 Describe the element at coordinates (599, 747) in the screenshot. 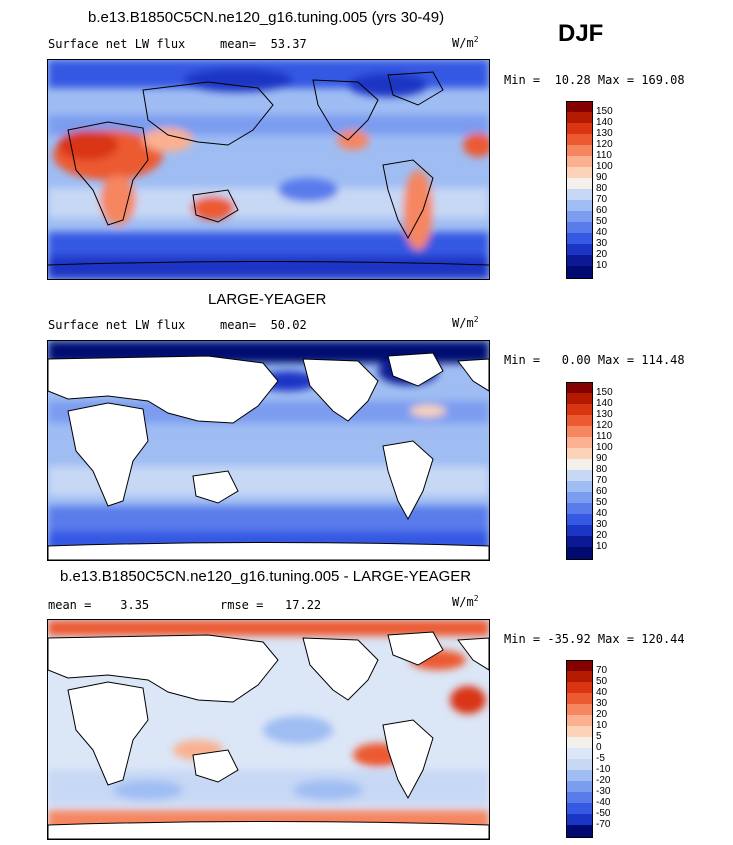

I see `colorbar-tick-label: 0` at that location.